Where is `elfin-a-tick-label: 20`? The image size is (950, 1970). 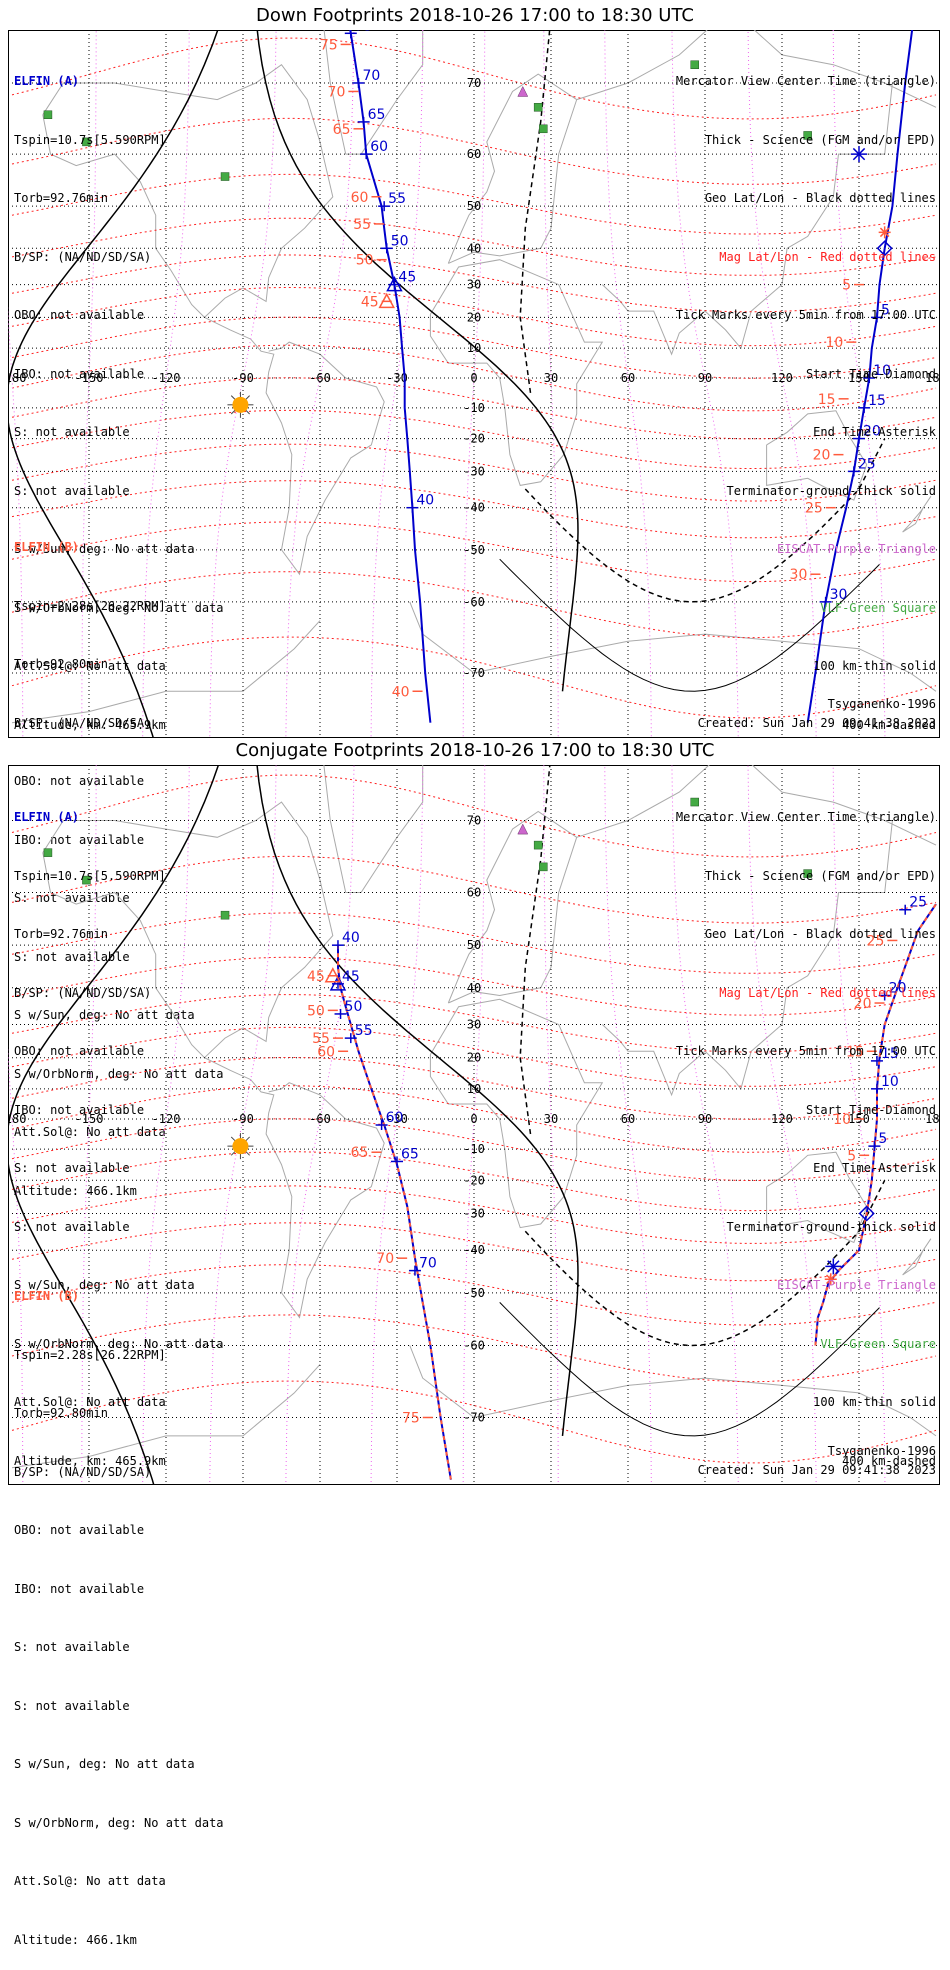 elfin-a-tick-label: 20 is located at coordinates (898, 989).